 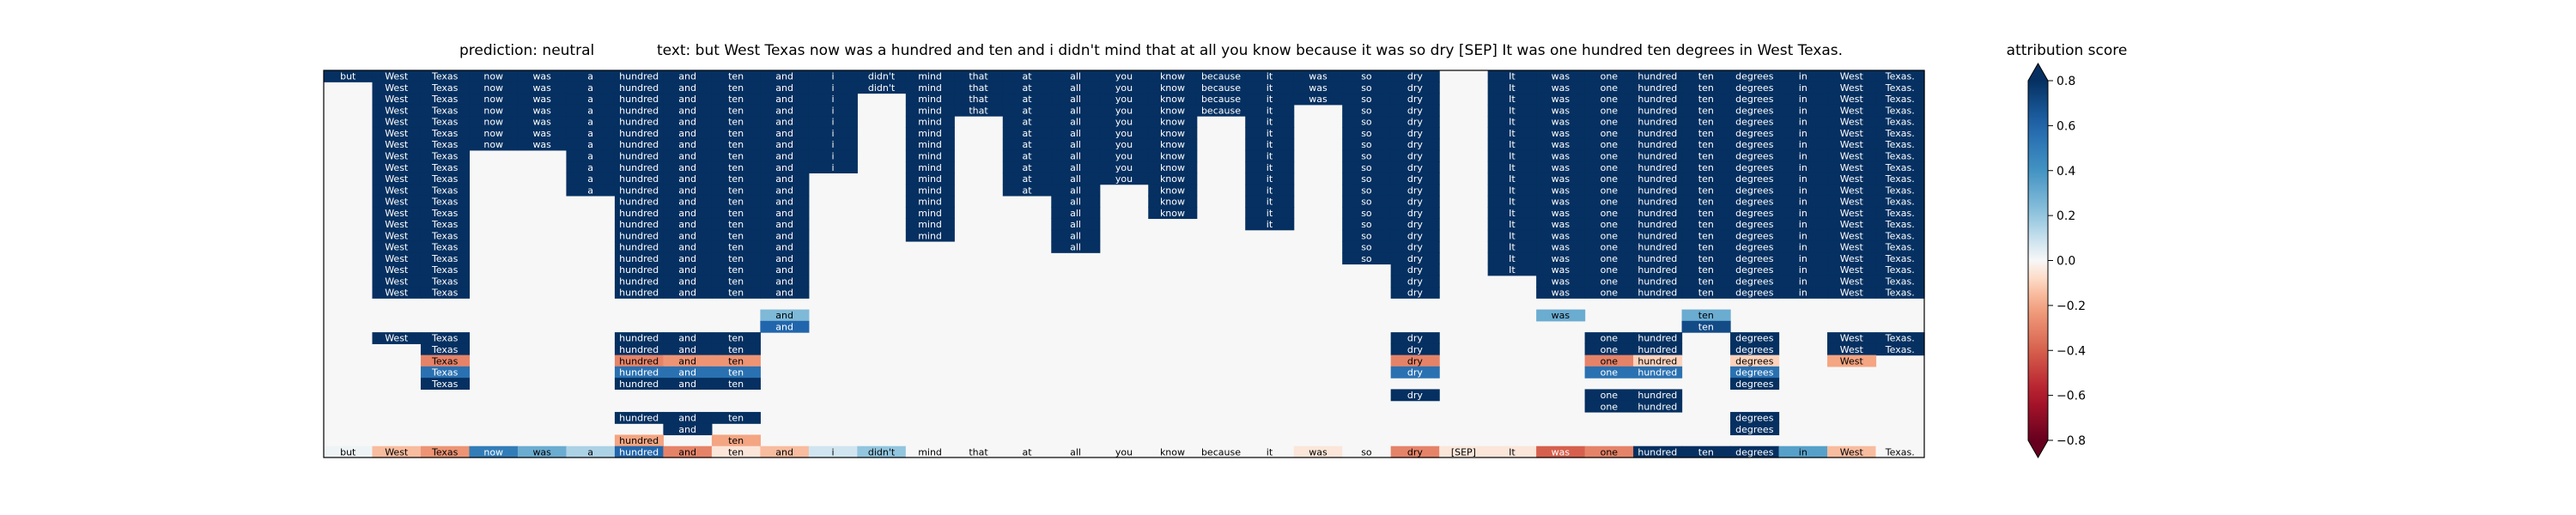 I want to click on colorbar-tick-label: 0.4, so click(x=2066, y=172).